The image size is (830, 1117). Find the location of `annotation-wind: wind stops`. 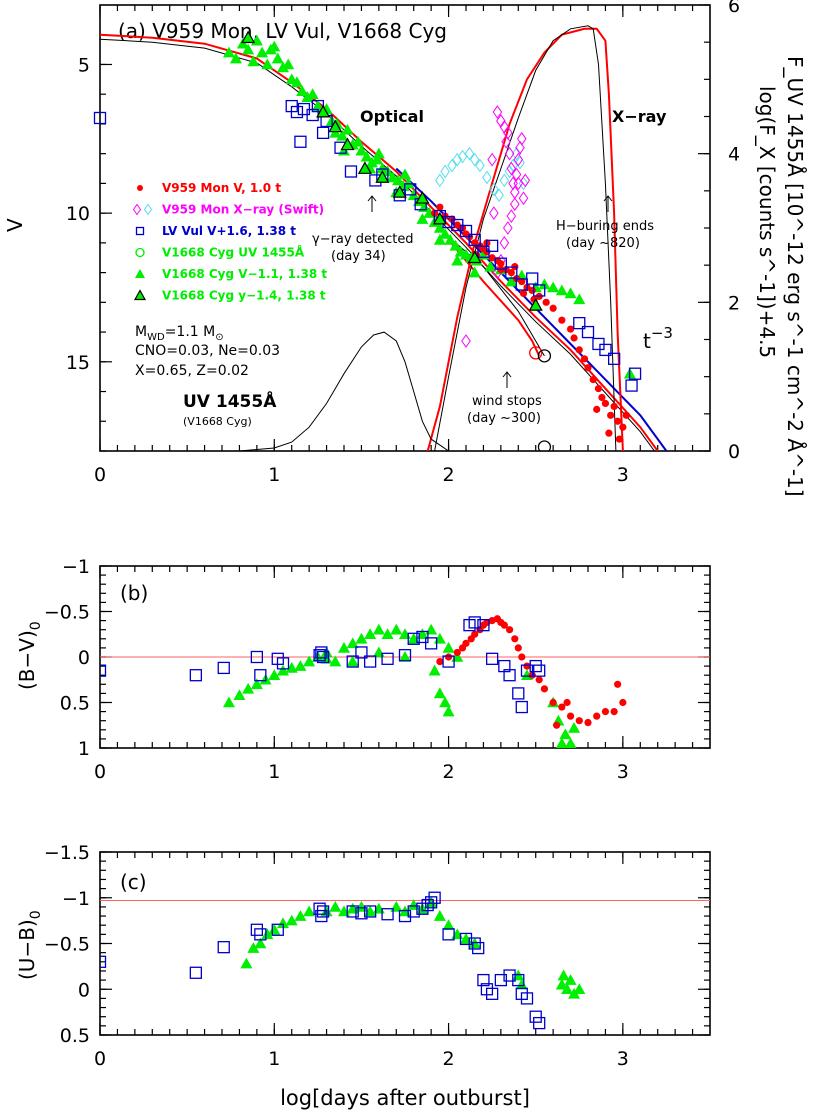

annotation-wind: wind stops is located at coordinates (507, 401).